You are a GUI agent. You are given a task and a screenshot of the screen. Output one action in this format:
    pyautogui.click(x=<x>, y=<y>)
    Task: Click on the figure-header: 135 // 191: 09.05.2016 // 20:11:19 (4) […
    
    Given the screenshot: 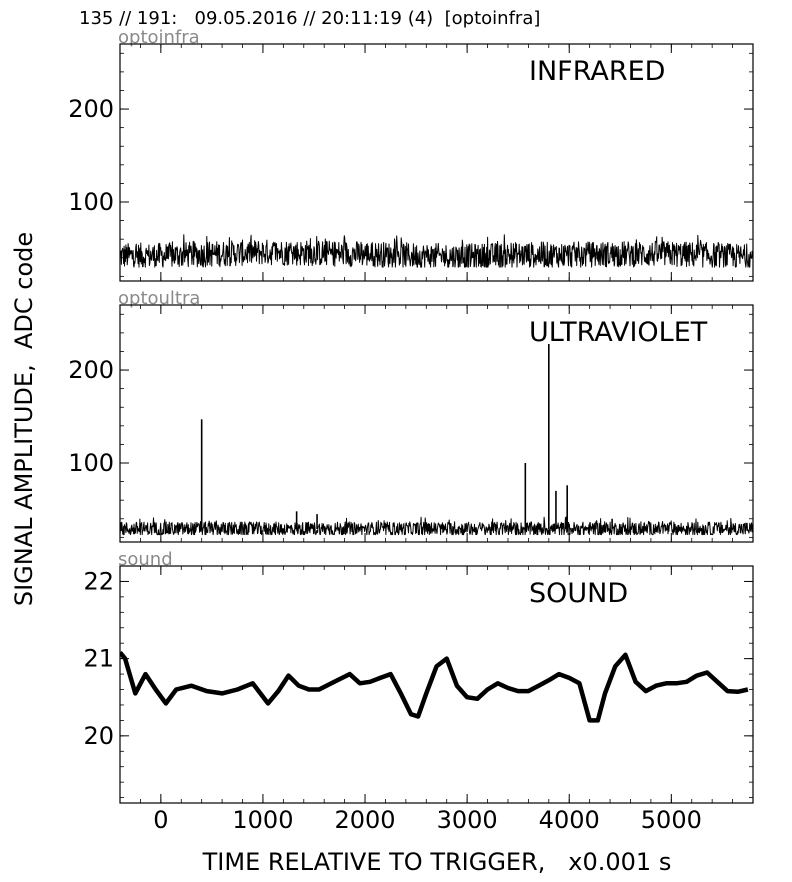 What is the action you would take?
    pyautogui.click(x=310, y=18)
    